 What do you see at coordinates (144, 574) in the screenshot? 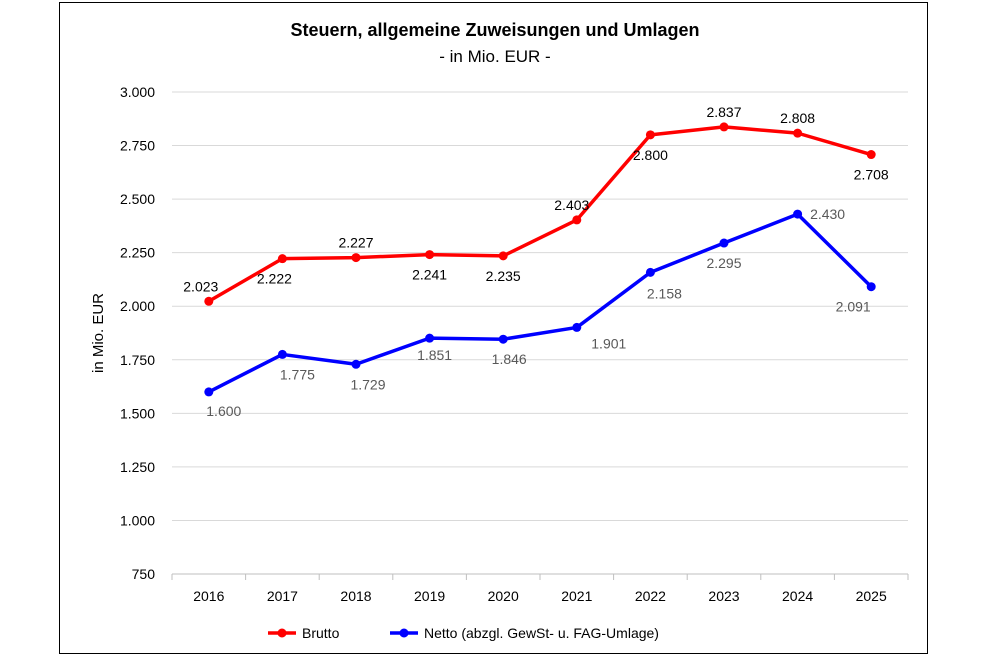
I see `y-tick-label: 750` at bounding box center [144, 574].